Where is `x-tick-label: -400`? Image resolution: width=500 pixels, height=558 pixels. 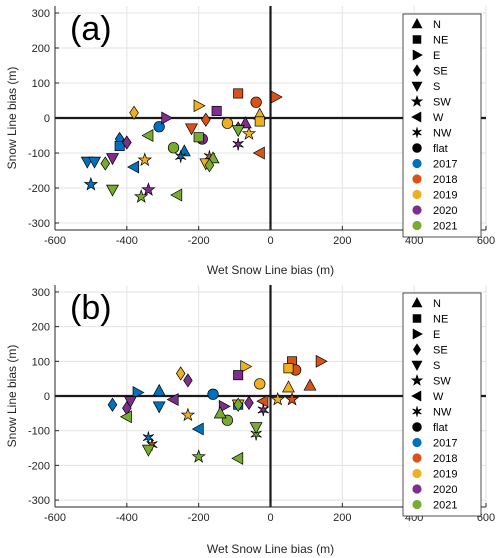
x-tick-label: -400 is located at coordinates (127, 241).